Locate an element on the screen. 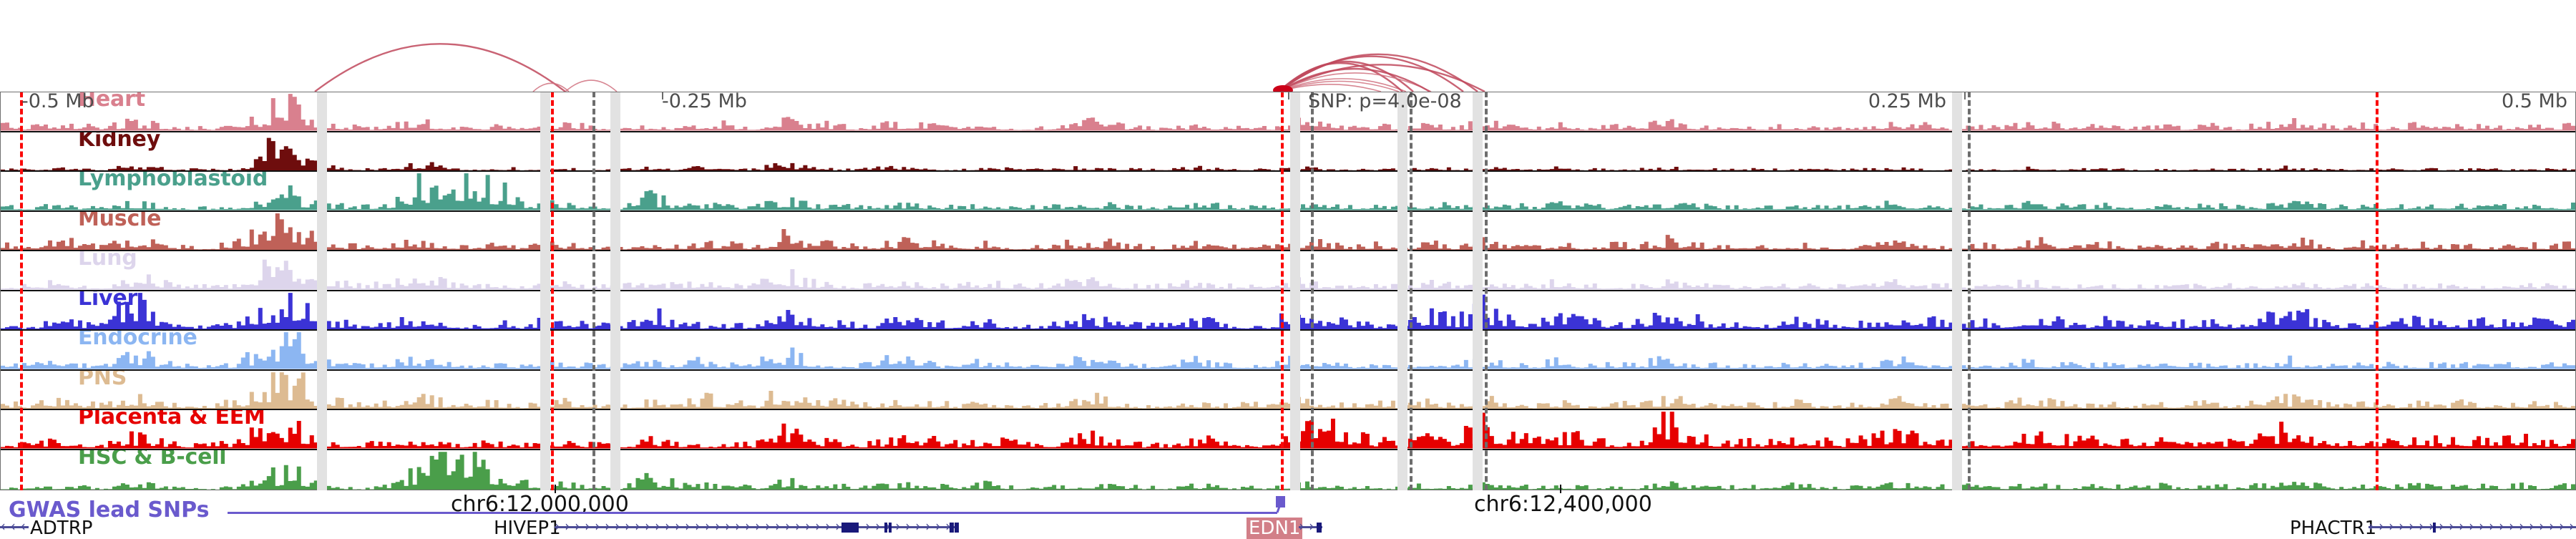 The height and width of the screenshot is (539, 2576). track-label: PNS is located at coordinates (102, 380).